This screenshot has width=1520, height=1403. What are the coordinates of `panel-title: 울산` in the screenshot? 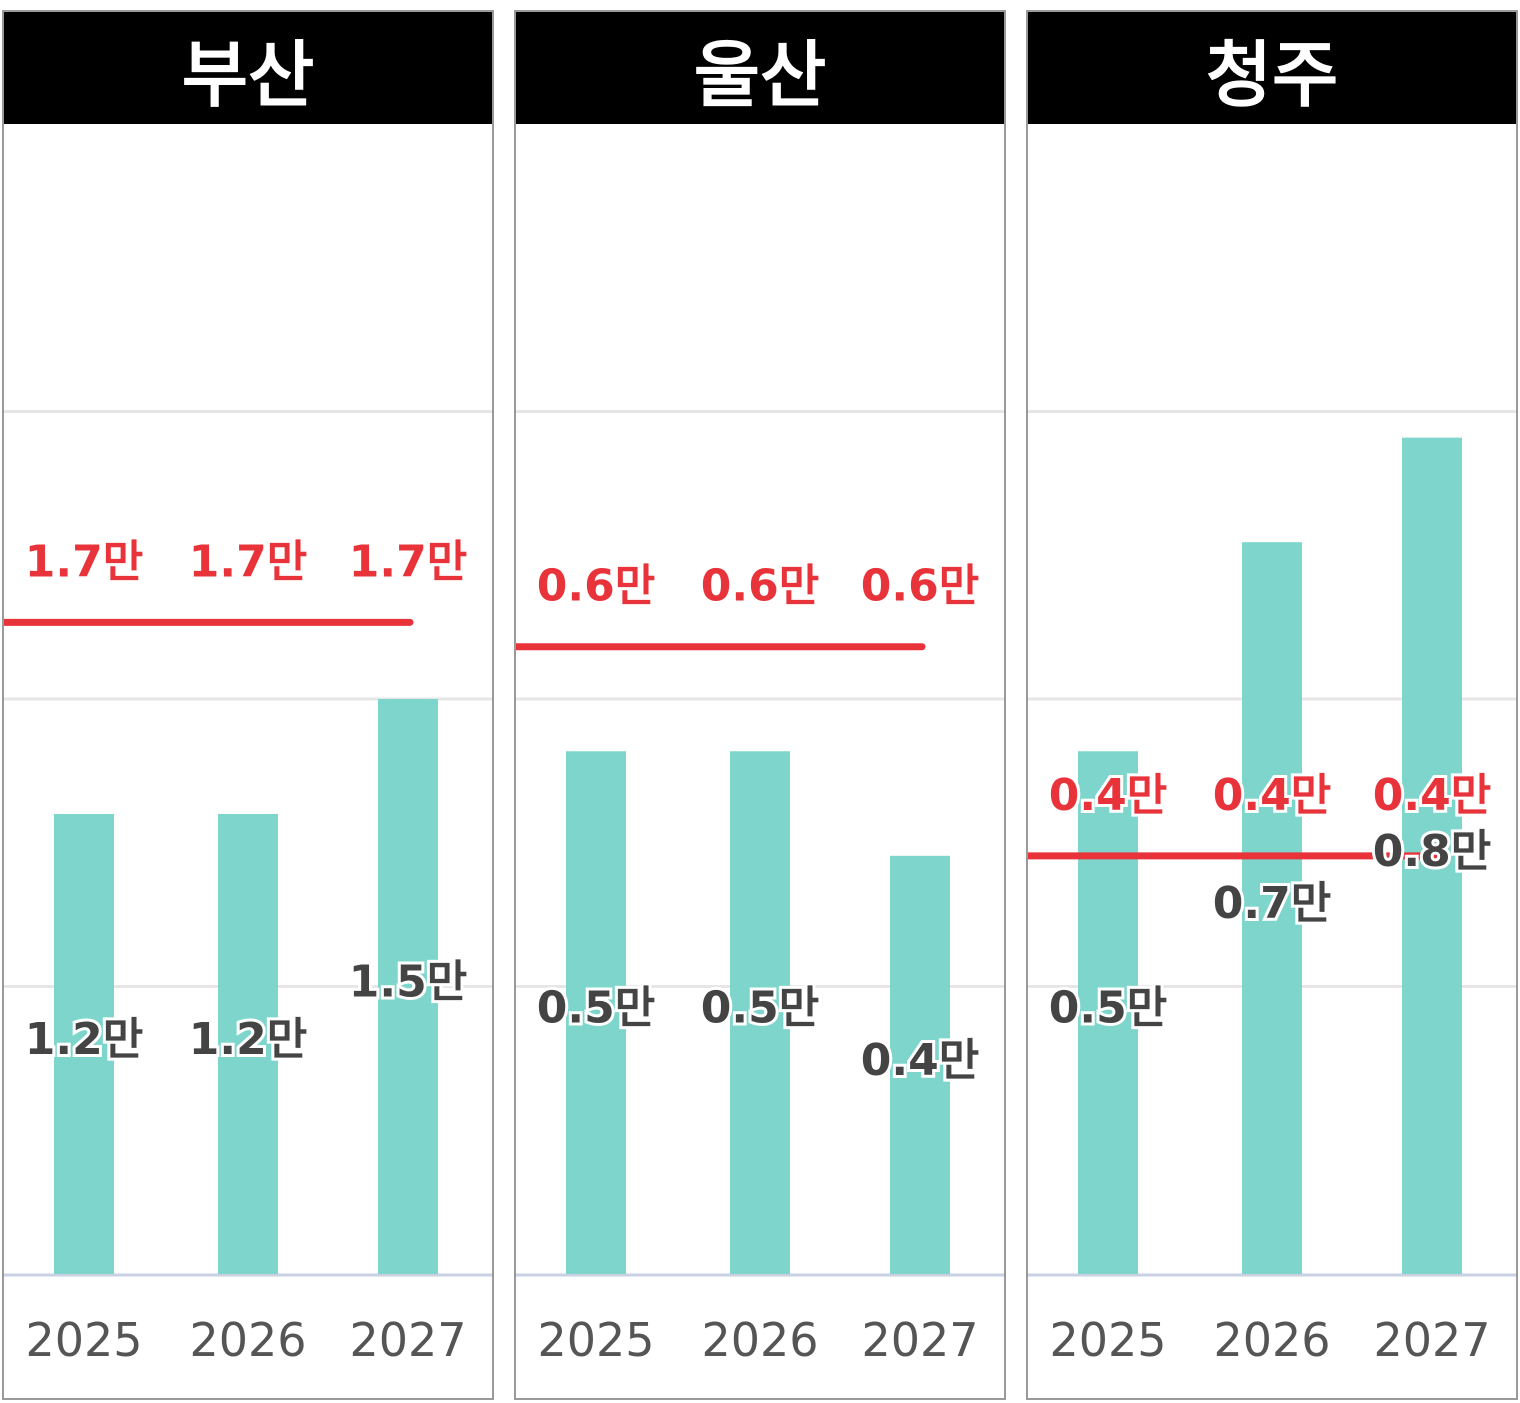 It's located at (760, 68).